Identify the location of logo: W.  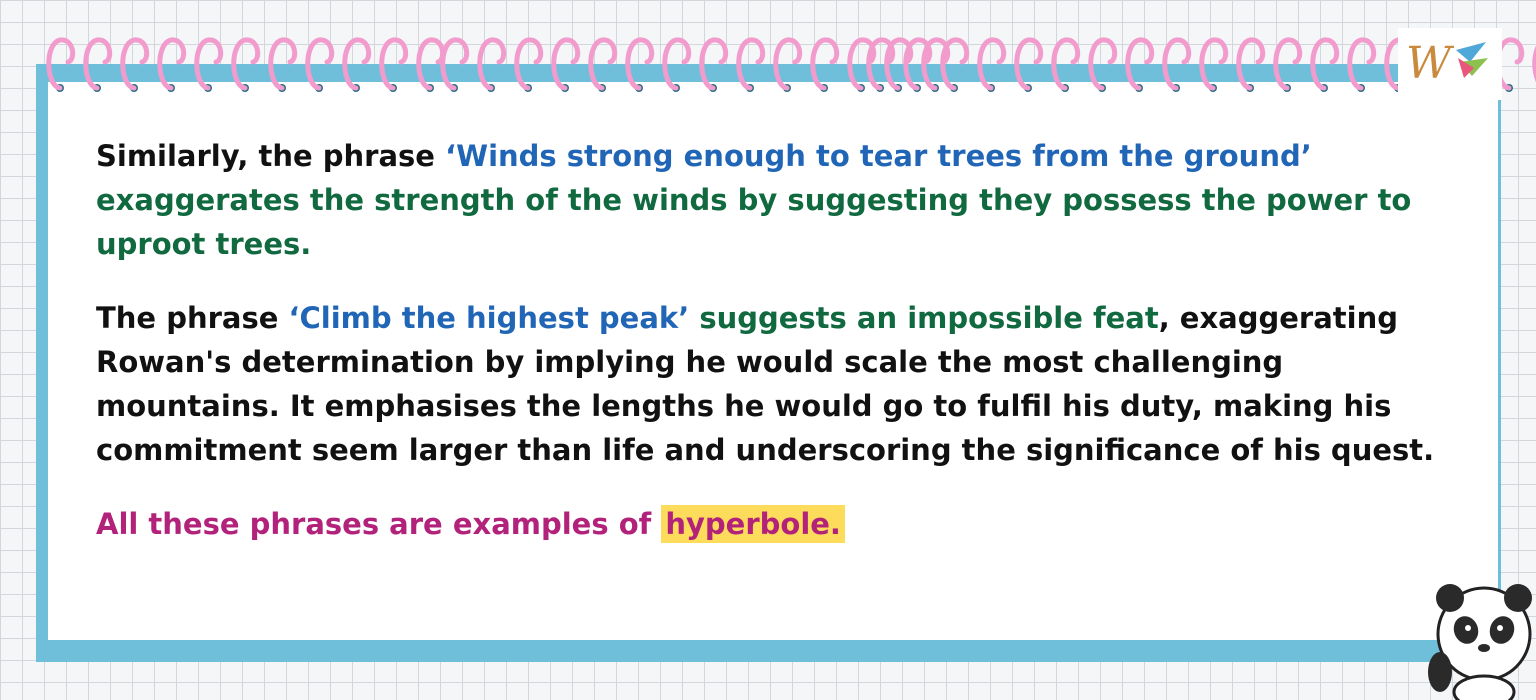
(1450, 64).